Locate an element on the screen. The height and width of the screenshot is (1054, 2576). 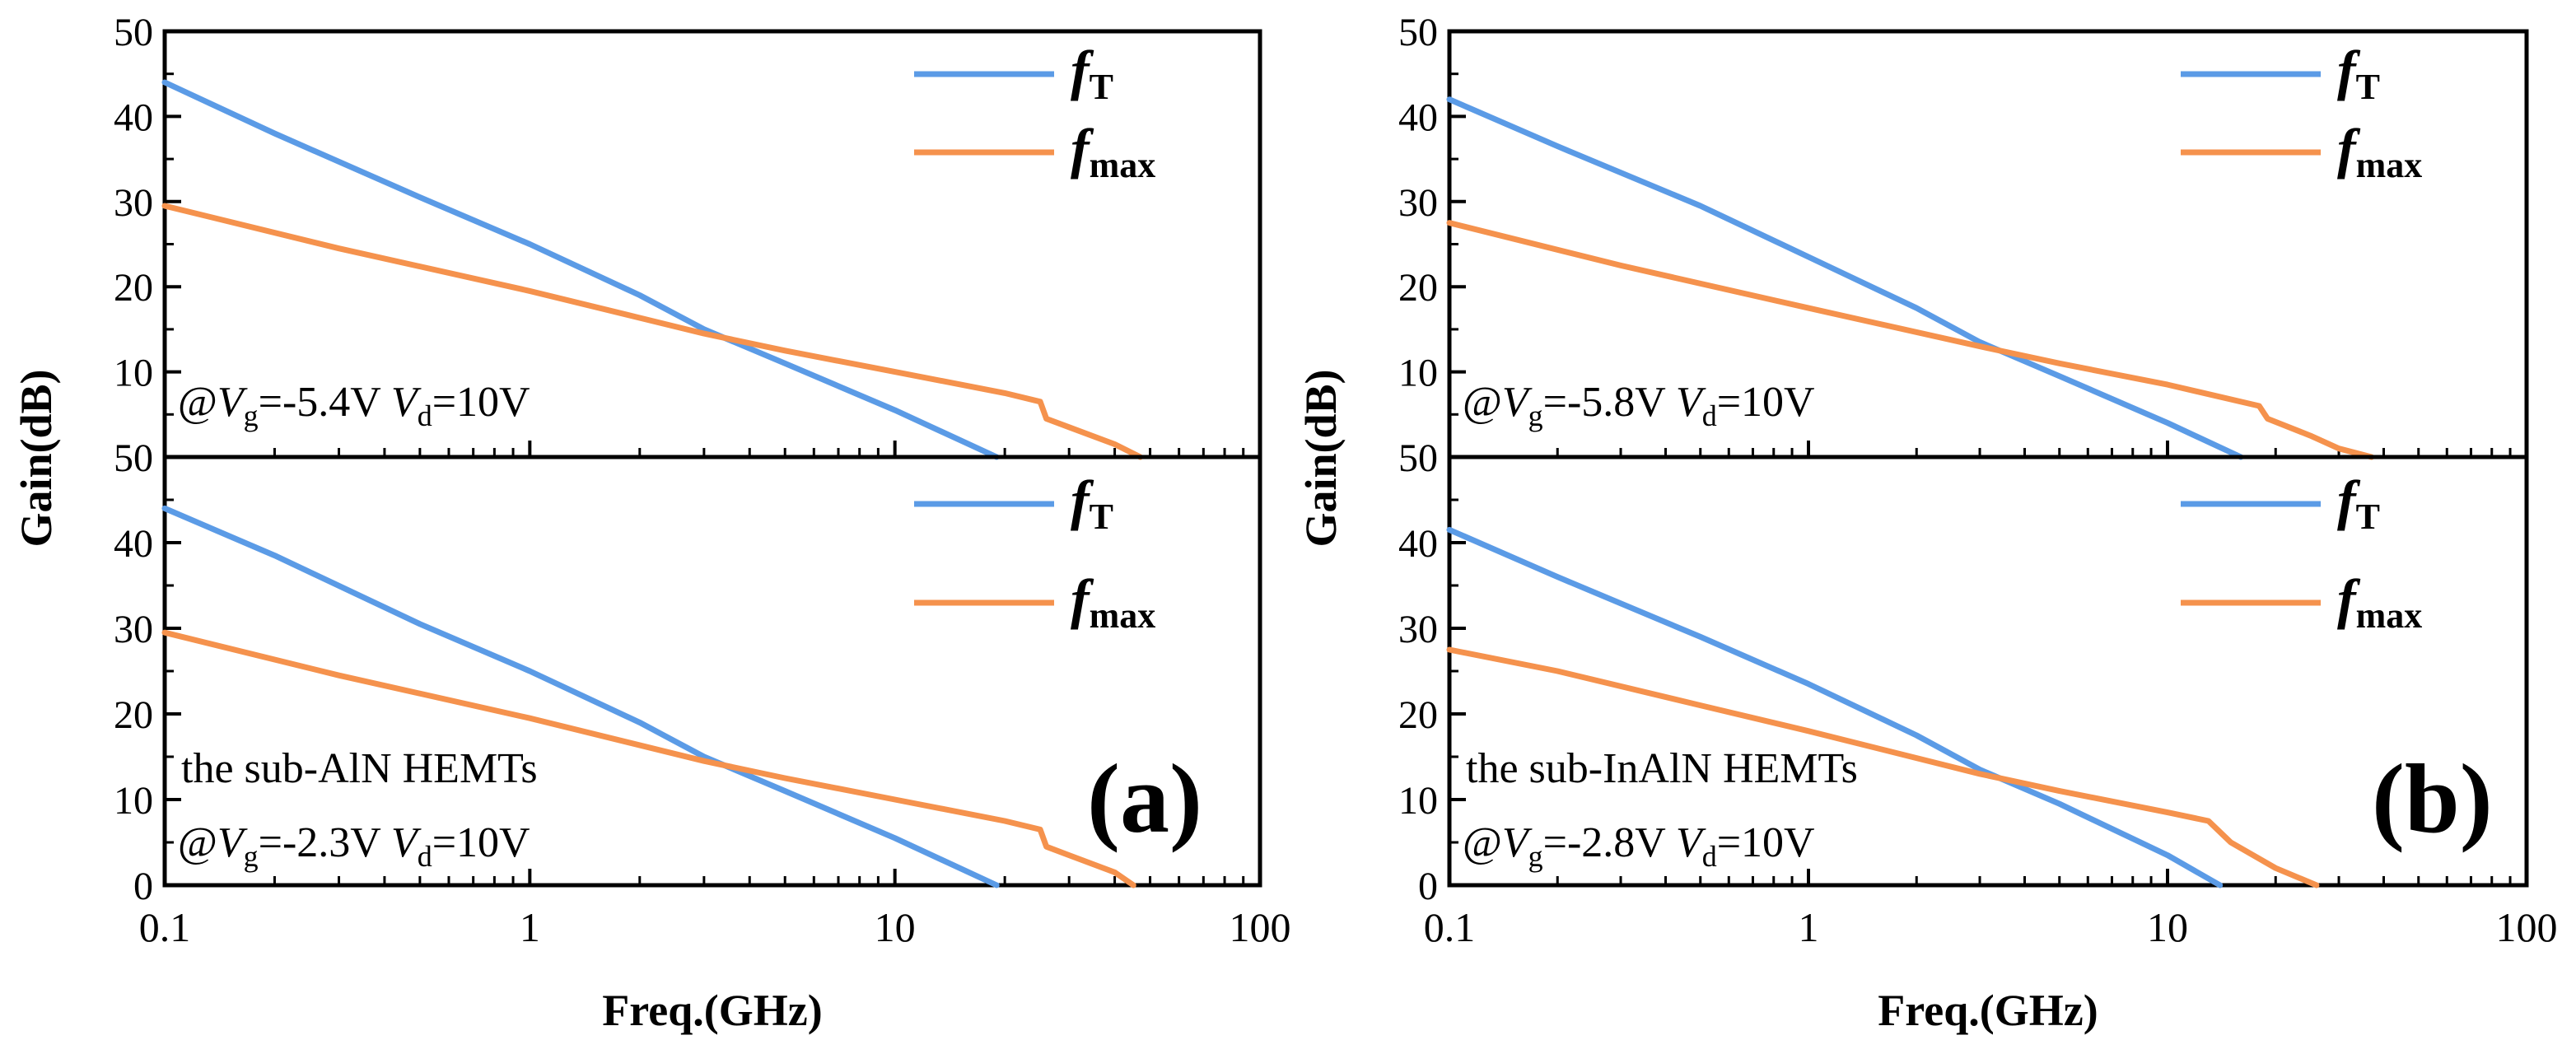
condition-annotation: @Vg=-2.3V Vd=10V is located at coordinates (354, 846).